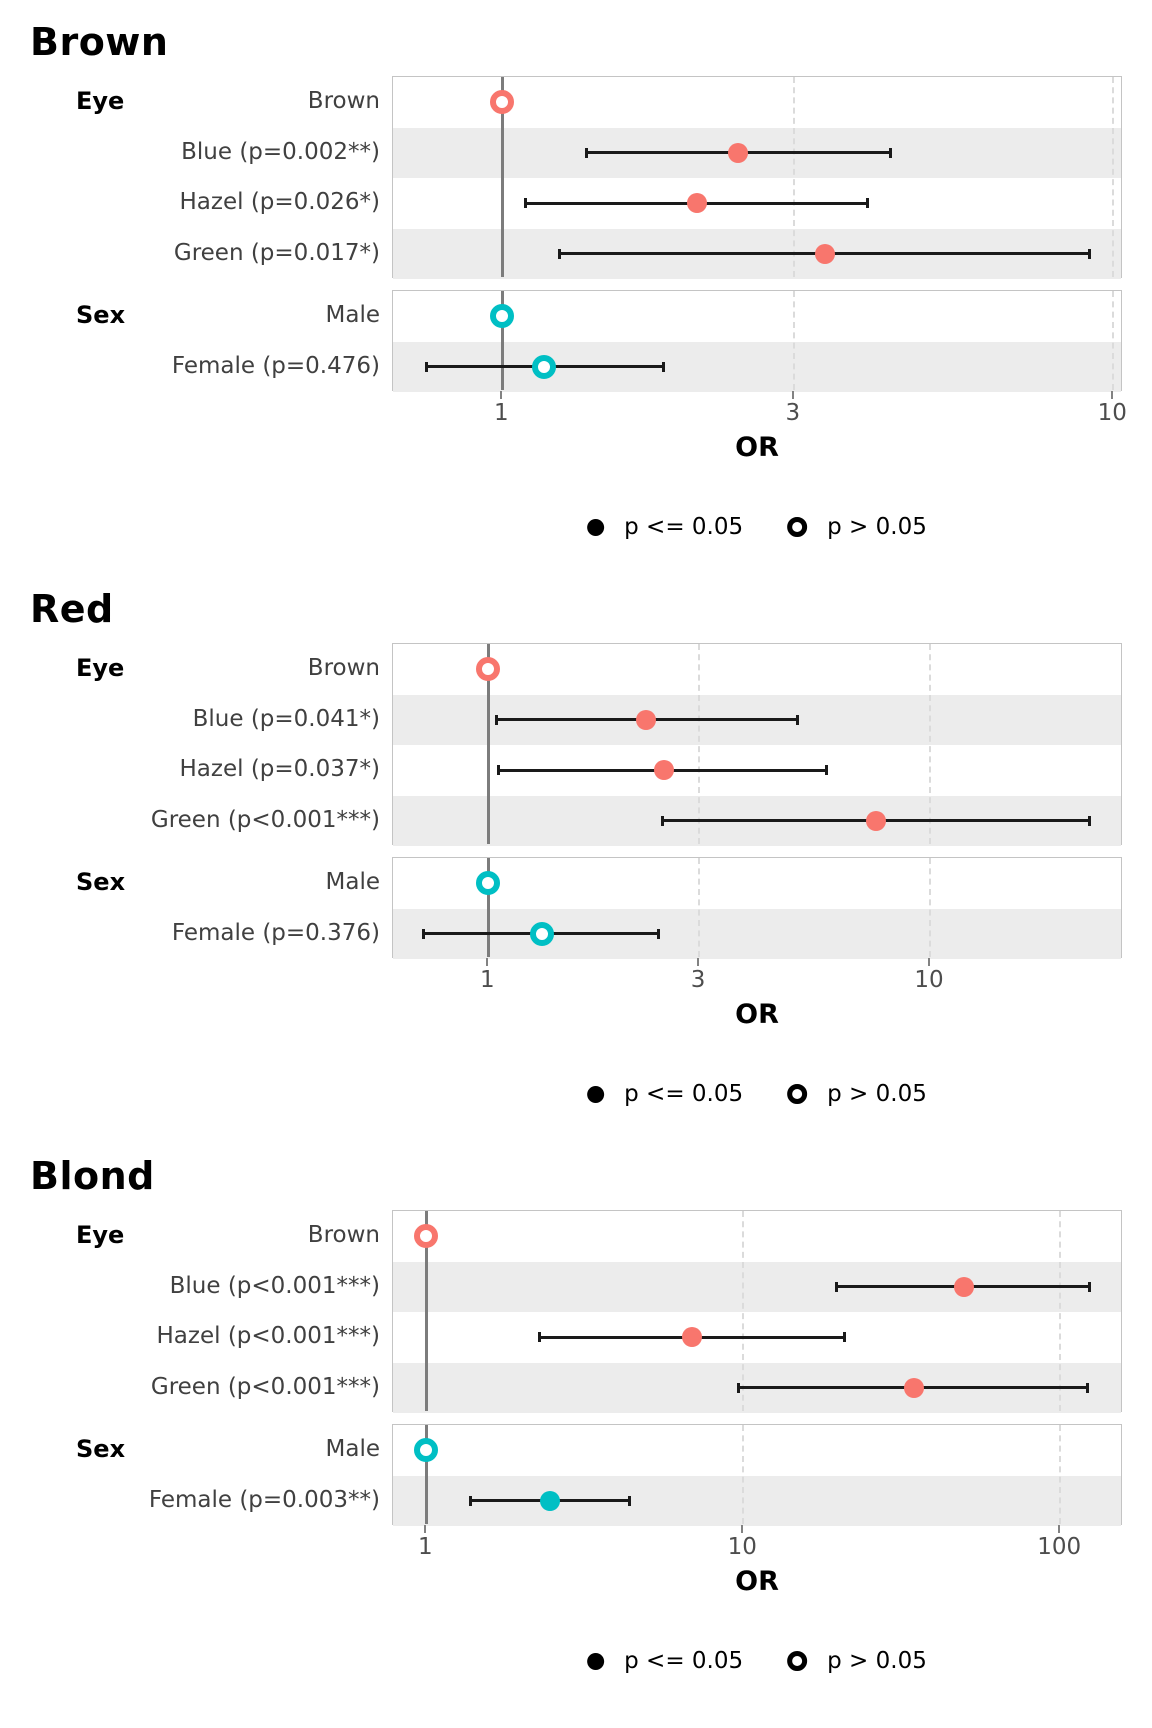 The height and width of the screenshot is (1728, 1152). Describe the element at coordinates (274, 1285) in the screenshot. I see `row-label: Blue (p<0.001***)` at that location.